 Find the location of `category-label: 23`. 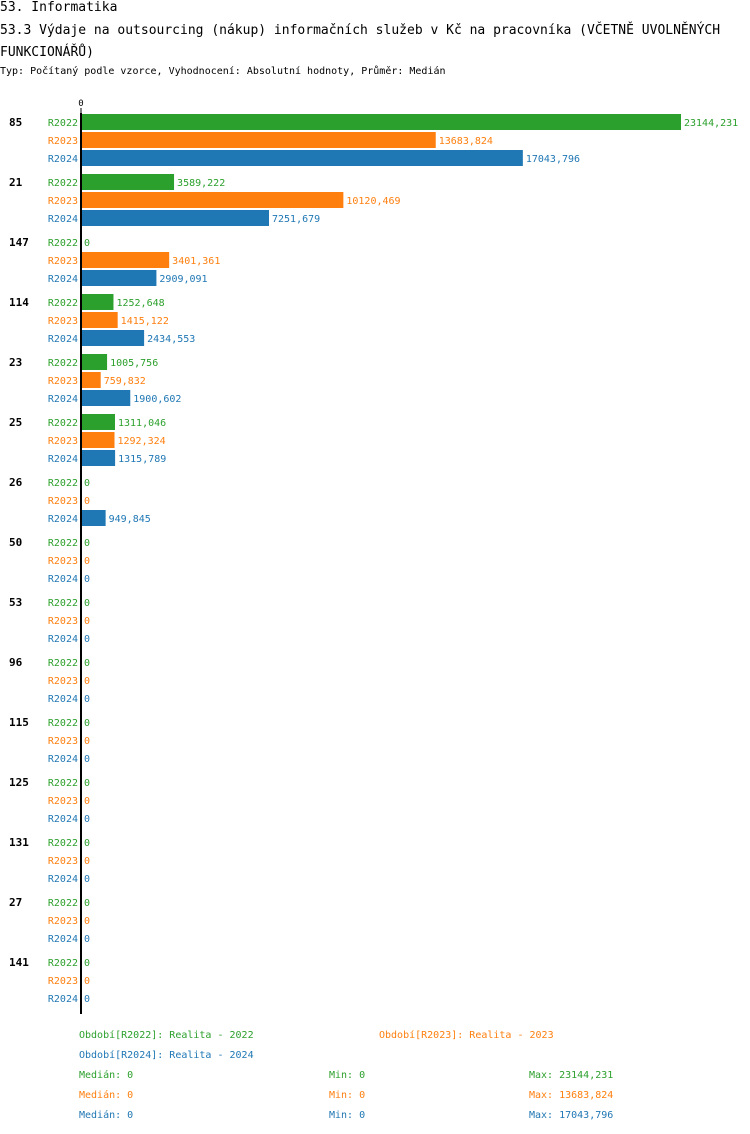

category-label: 23 is located at coordinates (15, 362).